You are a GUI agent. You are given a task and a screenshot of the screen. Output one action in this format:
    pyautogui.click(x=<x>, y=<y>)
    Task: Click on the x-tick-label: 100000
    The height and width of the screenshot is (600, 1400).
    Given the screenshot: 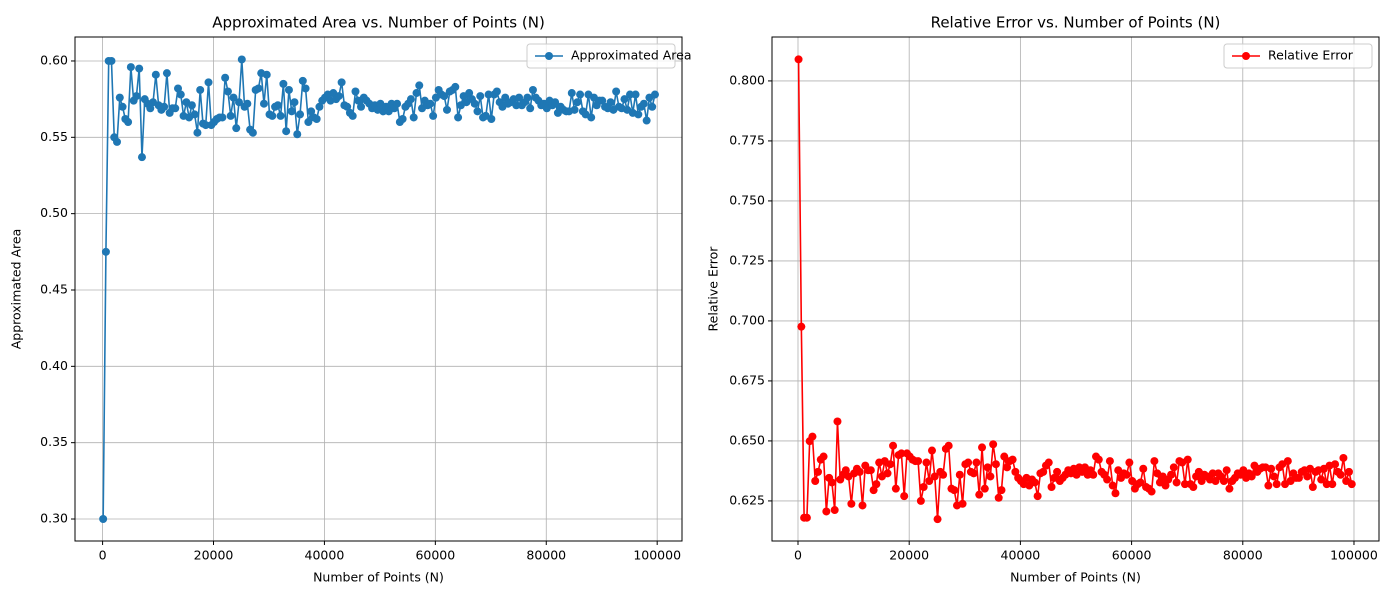 What is the action you would take?
    pyautogui.click(x=657, y=555)
    